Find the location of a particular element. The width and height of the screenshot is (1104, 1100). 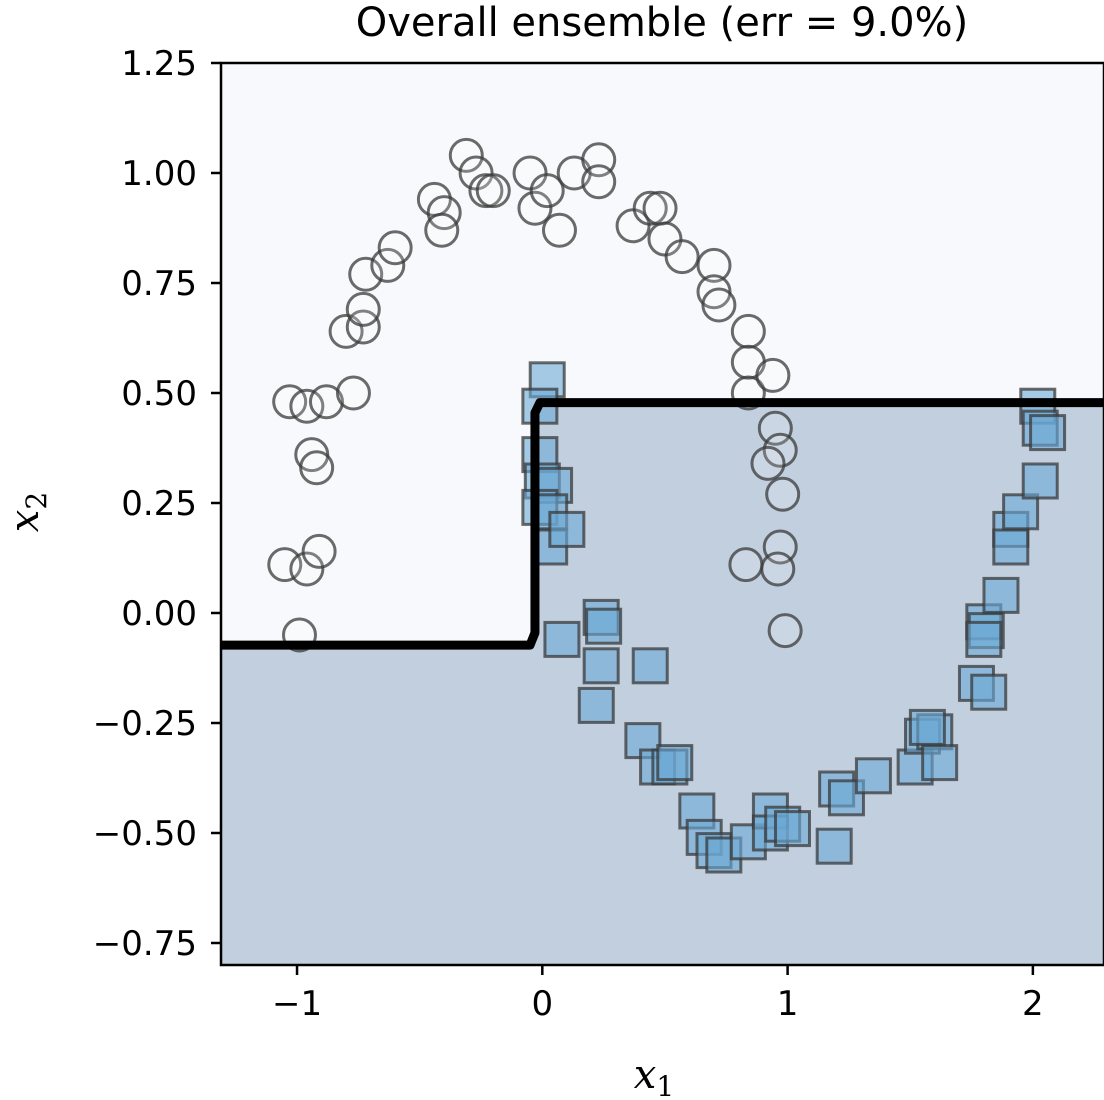

y-tick-label: −0.50 is located at coordinates (145, 834).